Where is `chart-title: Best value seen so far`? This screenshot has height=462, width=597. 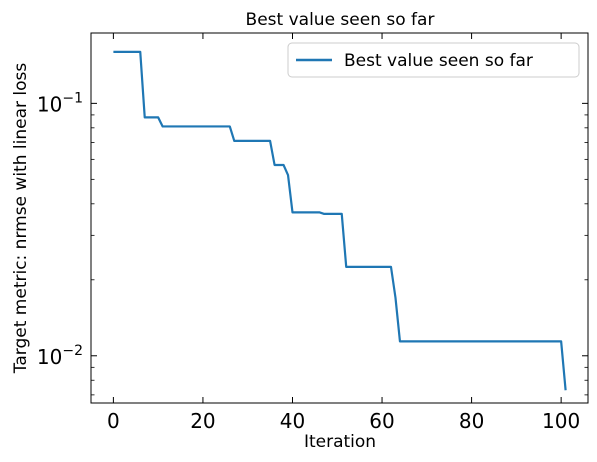
chart-title: Best value seen so far is located at coordinates (340, 20).